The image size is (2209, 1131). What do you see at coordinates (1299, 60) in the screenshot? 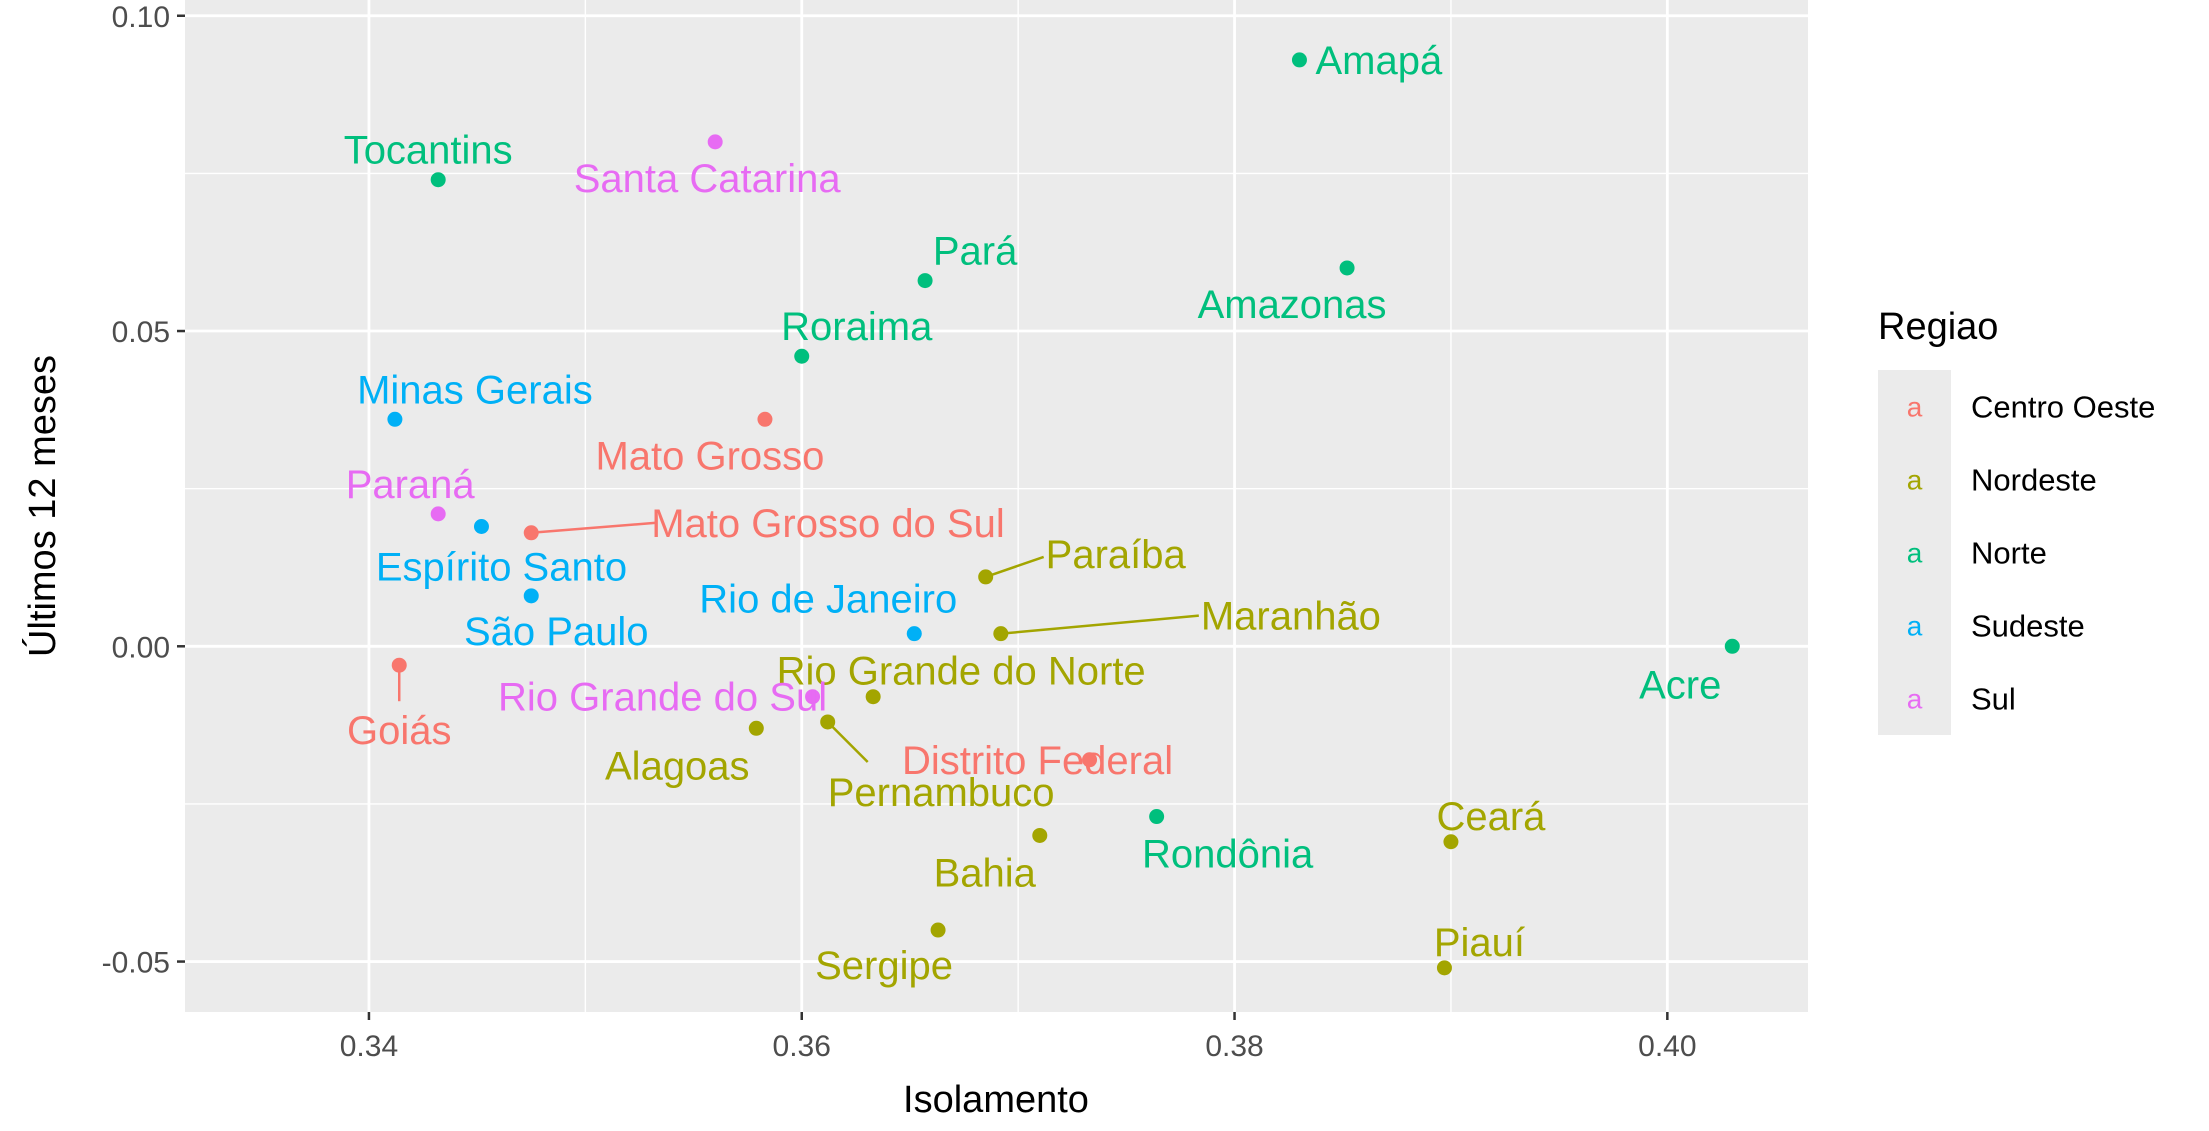
I see `point-amapa` at bounding box center [1299, 60].